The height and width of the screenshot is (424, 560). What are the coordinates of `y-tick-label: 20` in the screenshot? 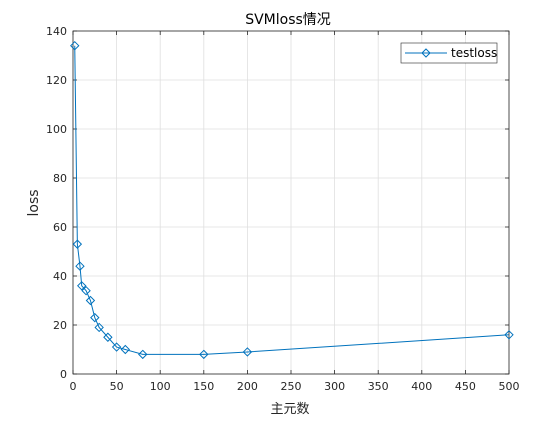 It's located at (60, 325).